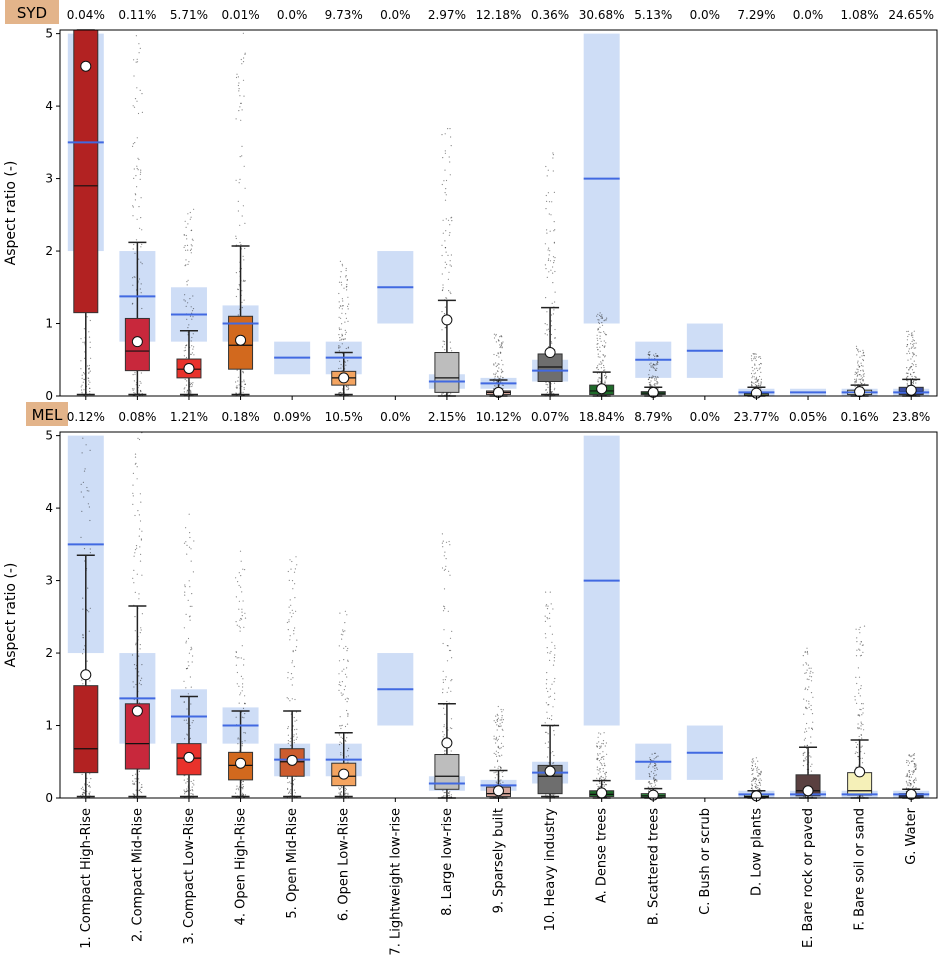  I want to click on box, so click(86, 729).